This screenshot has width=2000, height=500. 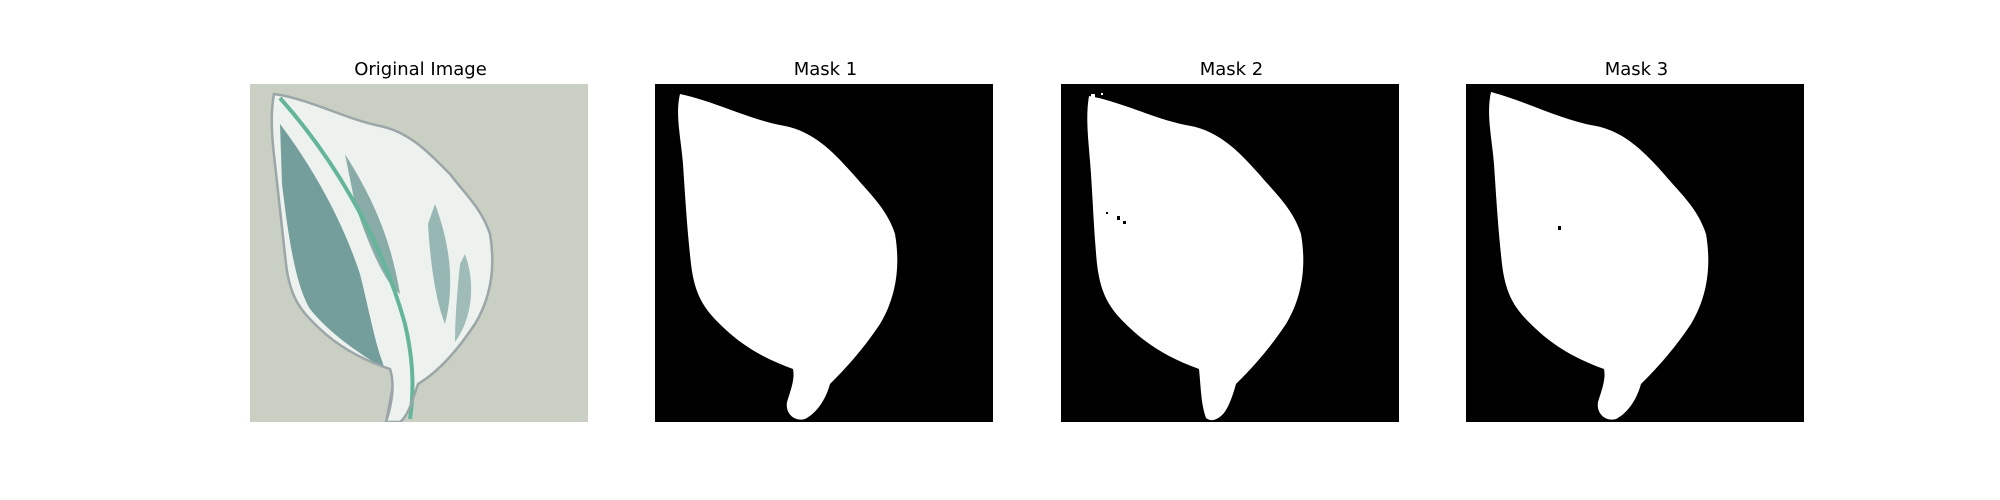 What do you see at coordinates (420, 69) in the screenshot?
I see `panel-title: Original Image` at bounding box center [420, 69].